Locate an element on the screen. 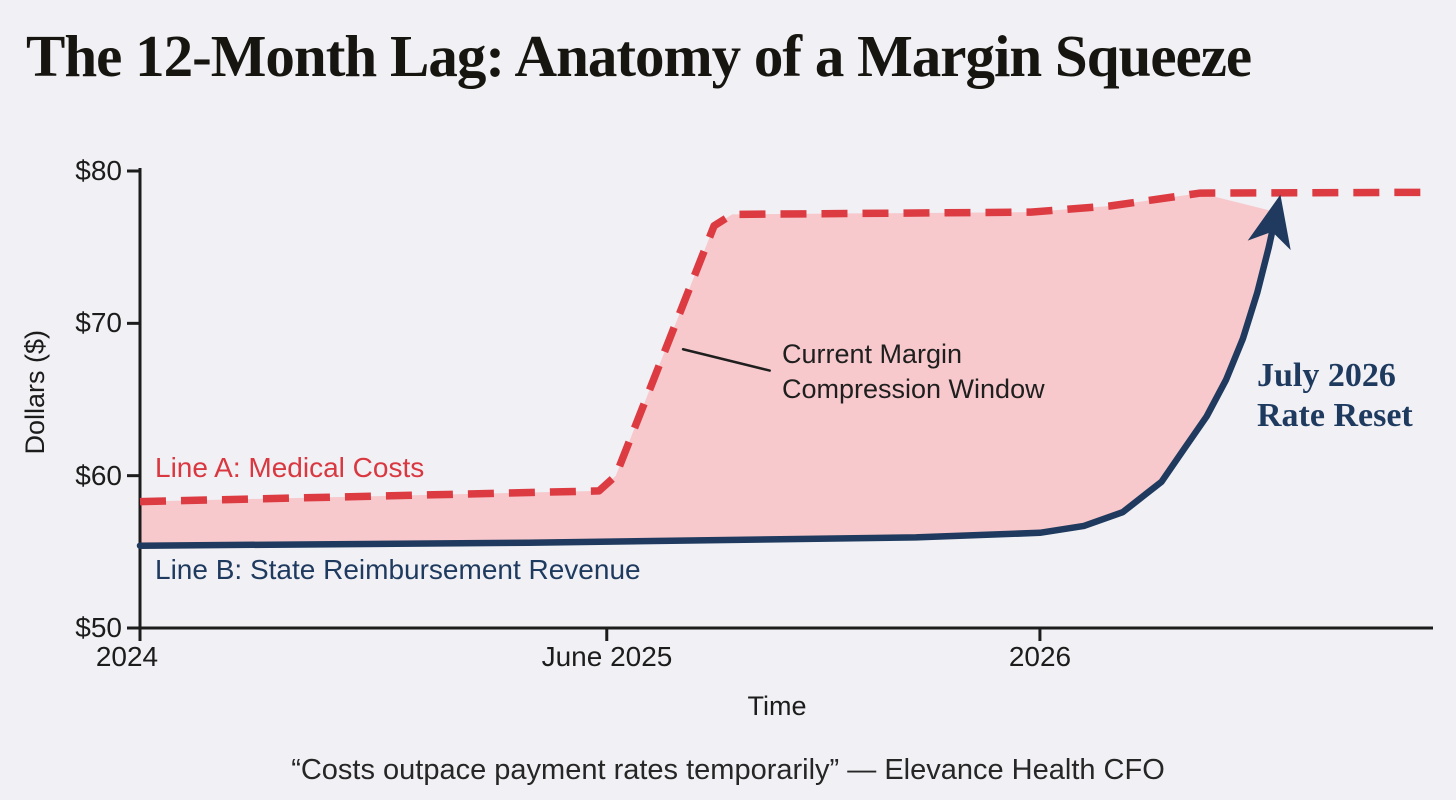 The height and width of the screenshot is (800, 1456). annotation-margin-line2: Compression Window is located at coordinates (913, 389).